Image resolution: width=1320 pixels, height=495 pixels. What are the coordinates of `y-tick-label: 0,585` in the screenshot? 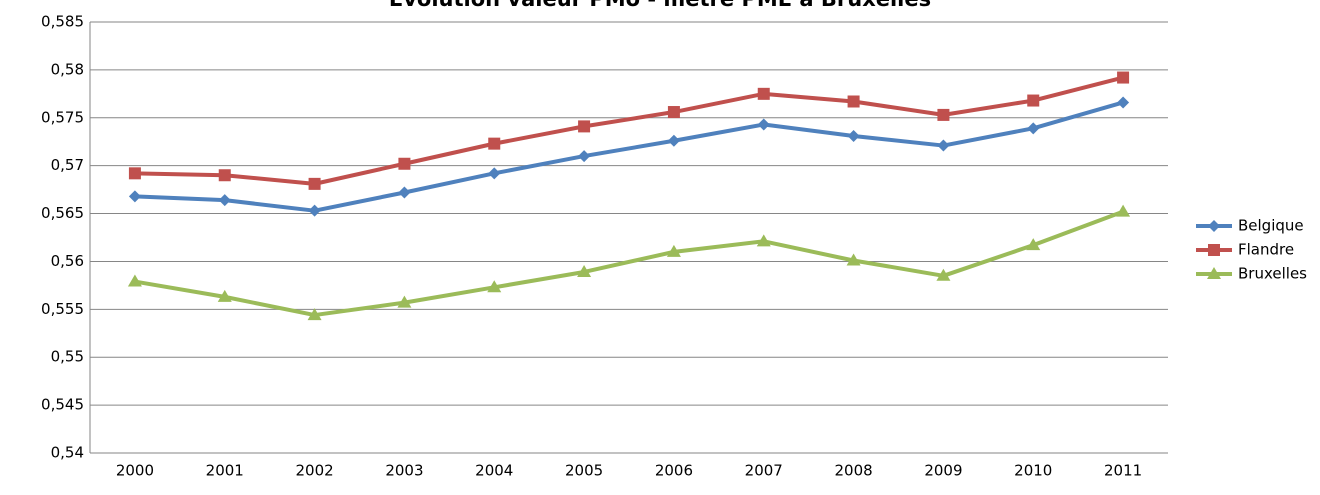 It's located at (62, 22).